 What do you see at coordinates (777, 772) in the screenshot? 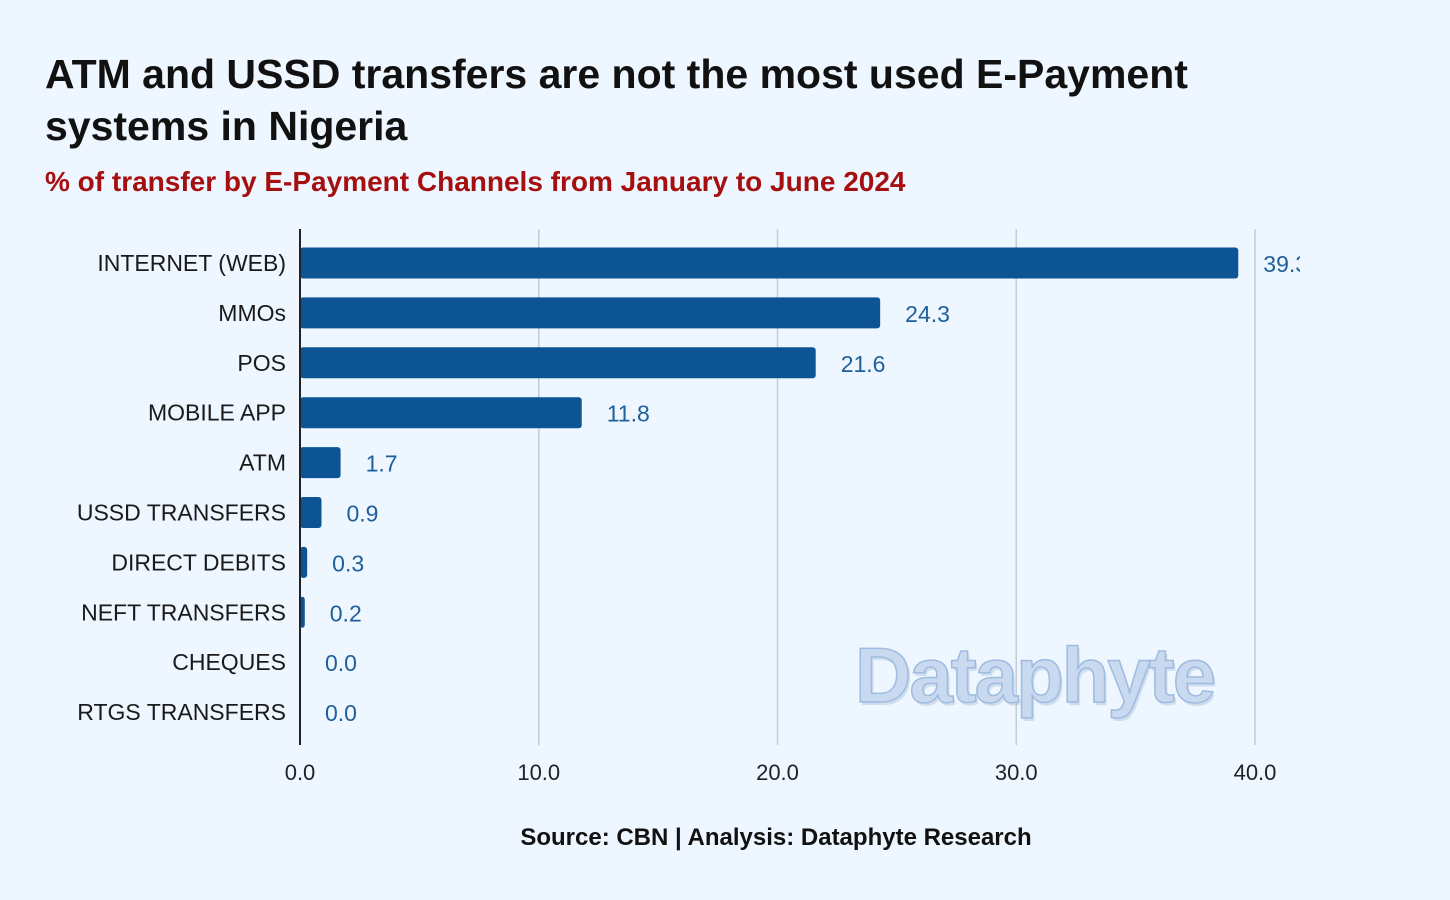
I see `x-tick-label: 20.0` at bounding box center [777, 772].